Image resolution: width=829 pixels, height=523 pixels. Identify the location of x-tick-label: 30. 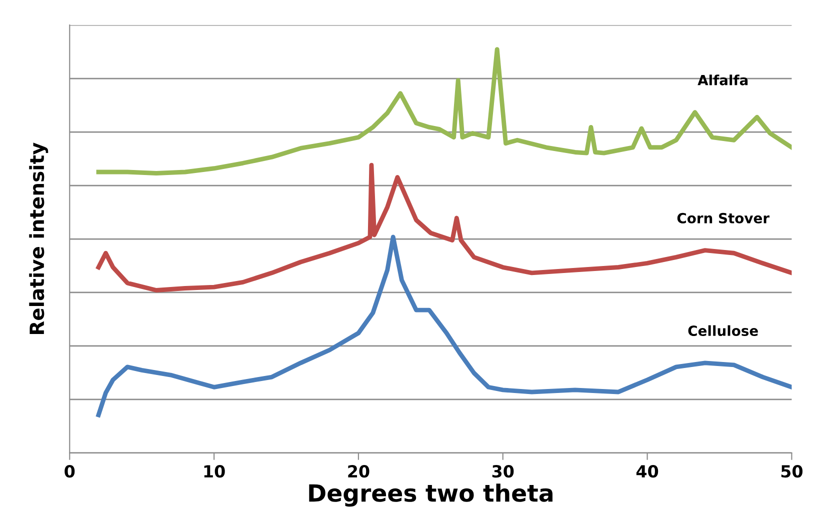
(503, 471).